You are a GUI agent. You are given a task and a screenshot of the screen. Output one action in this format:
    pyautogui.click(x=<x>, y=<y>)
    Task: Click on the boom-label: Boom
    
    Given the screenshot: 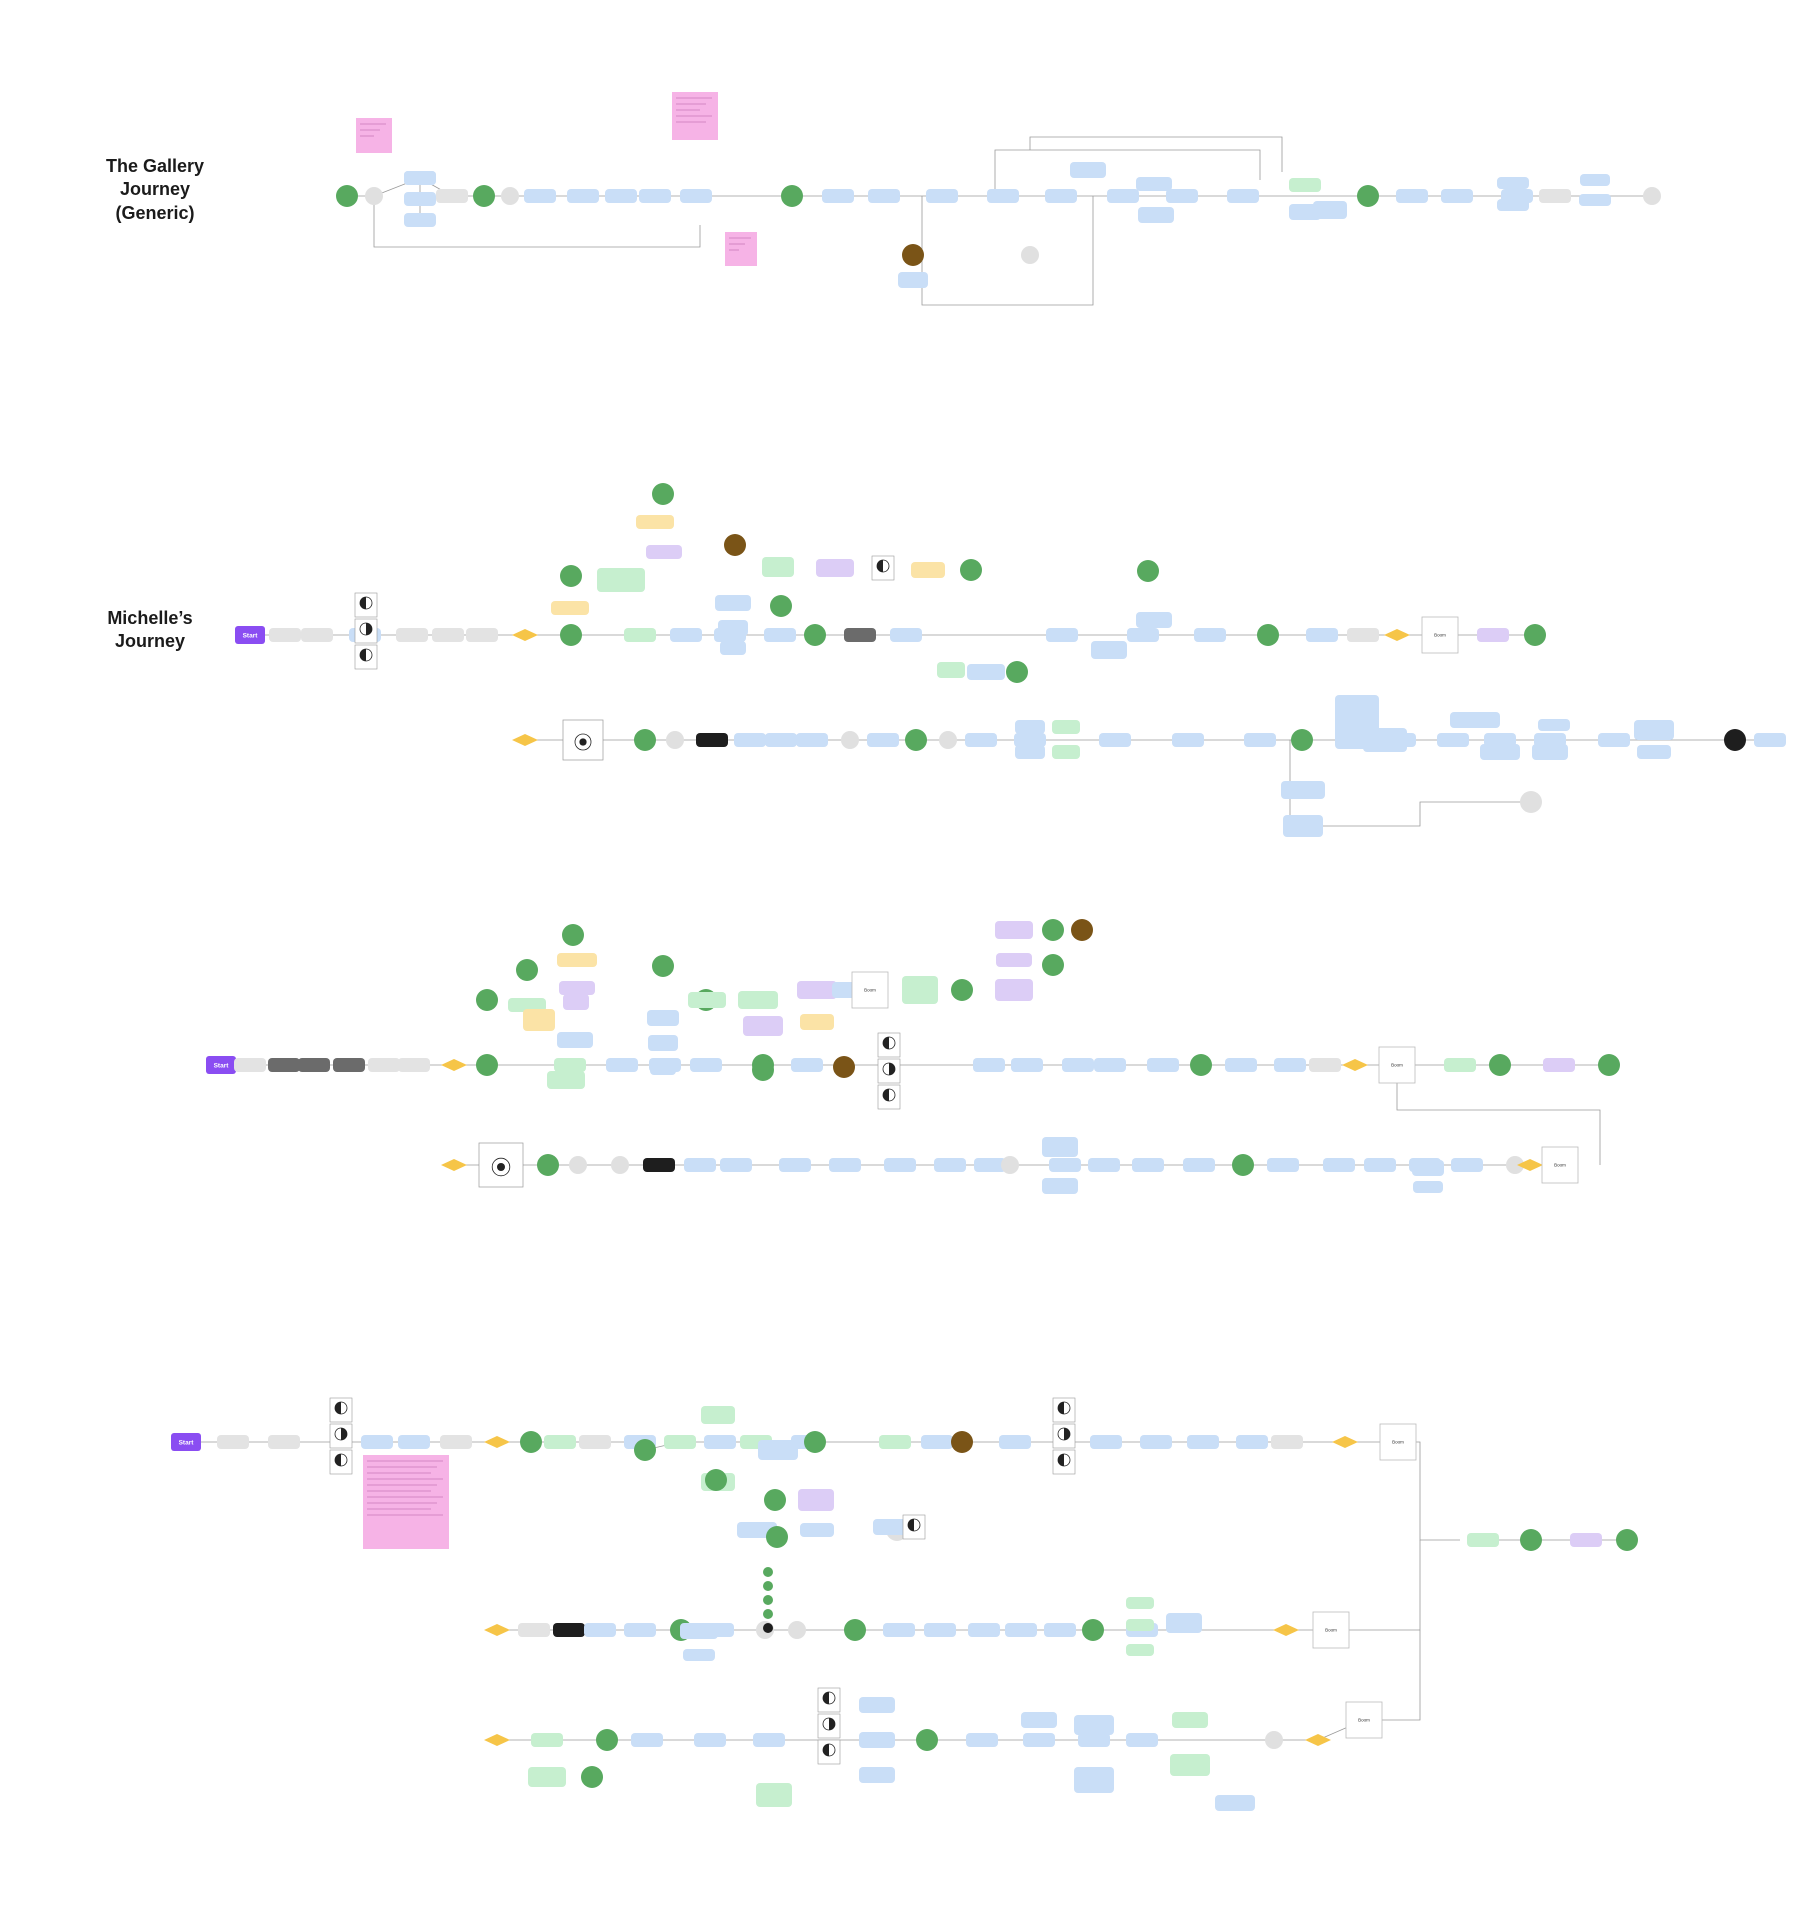 What is the action you would take?
    pyautogui.click(x=870, y=990)
    